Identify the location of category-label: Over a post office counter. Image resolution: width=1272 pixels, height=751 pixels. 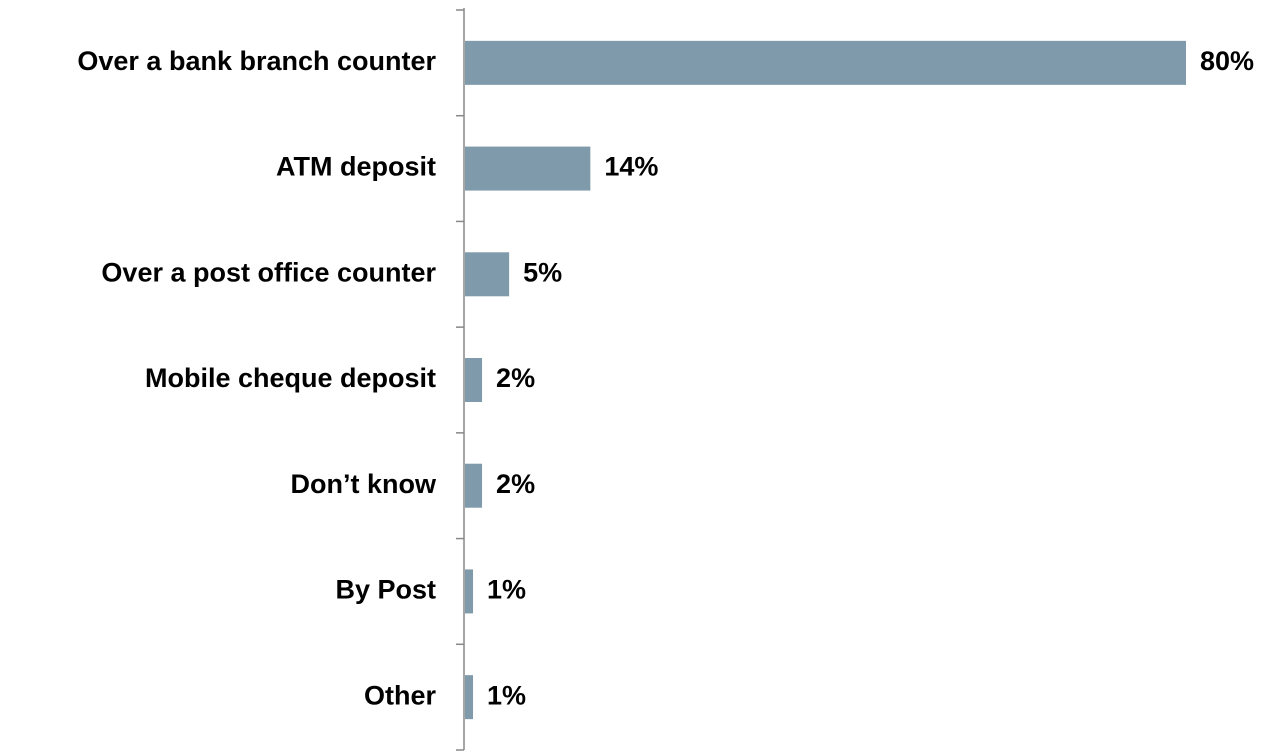
(268, 272).